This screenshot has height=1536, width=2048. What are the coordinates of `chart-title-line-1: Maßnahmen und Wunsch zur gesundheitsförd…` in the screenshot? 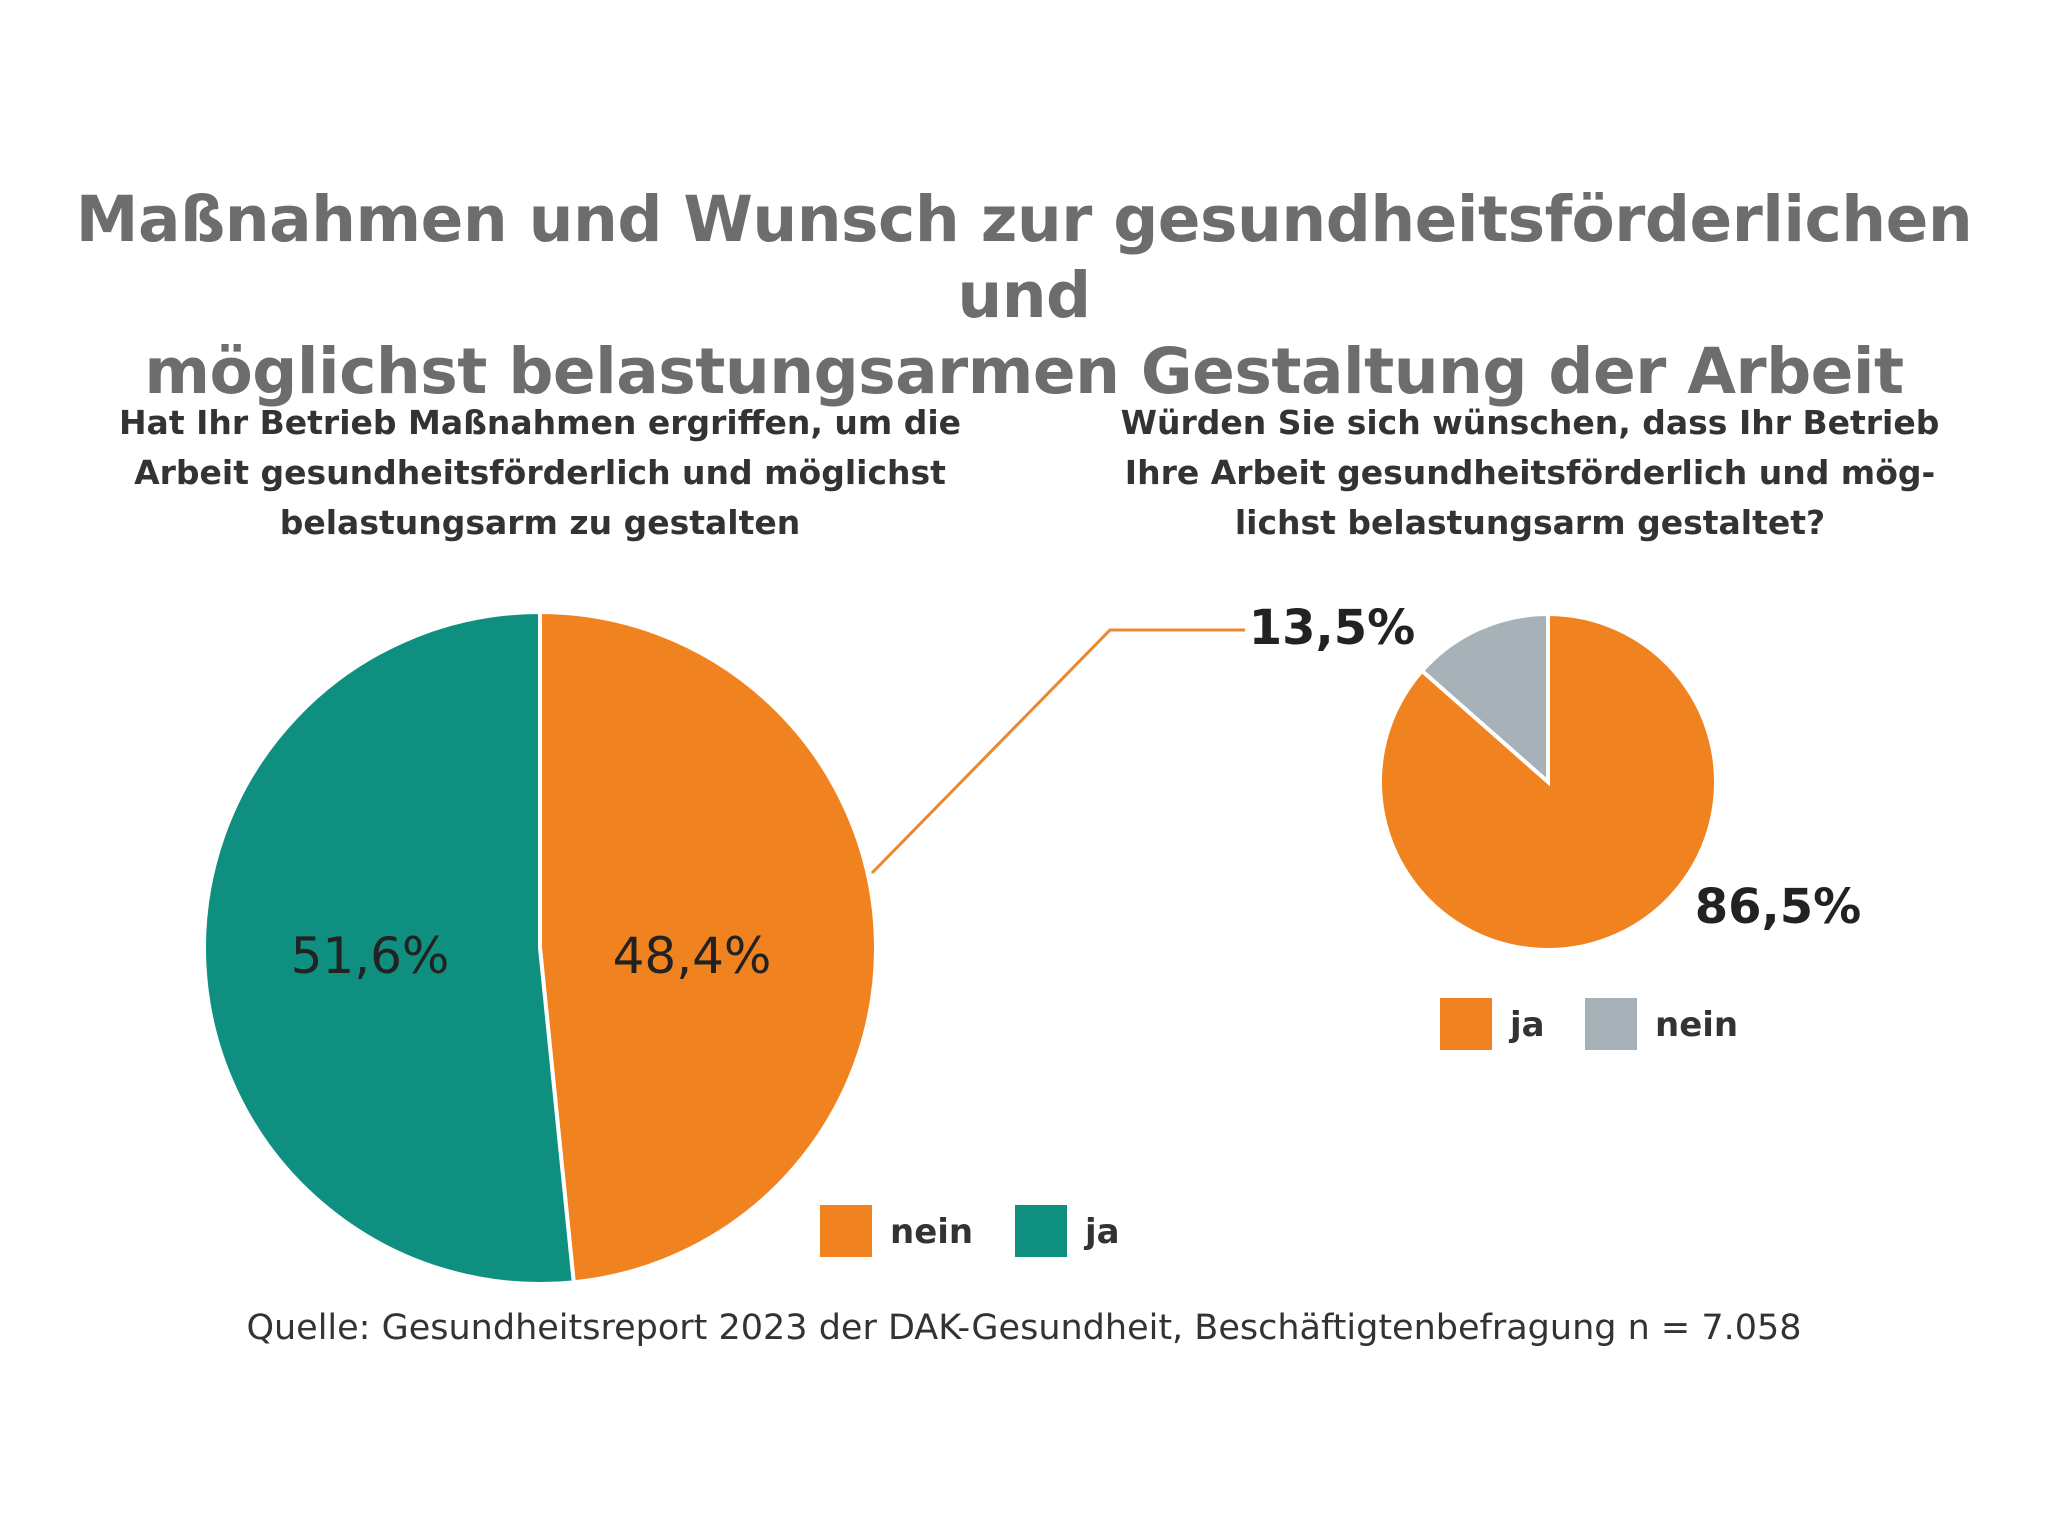 It's located at (1024, 257).